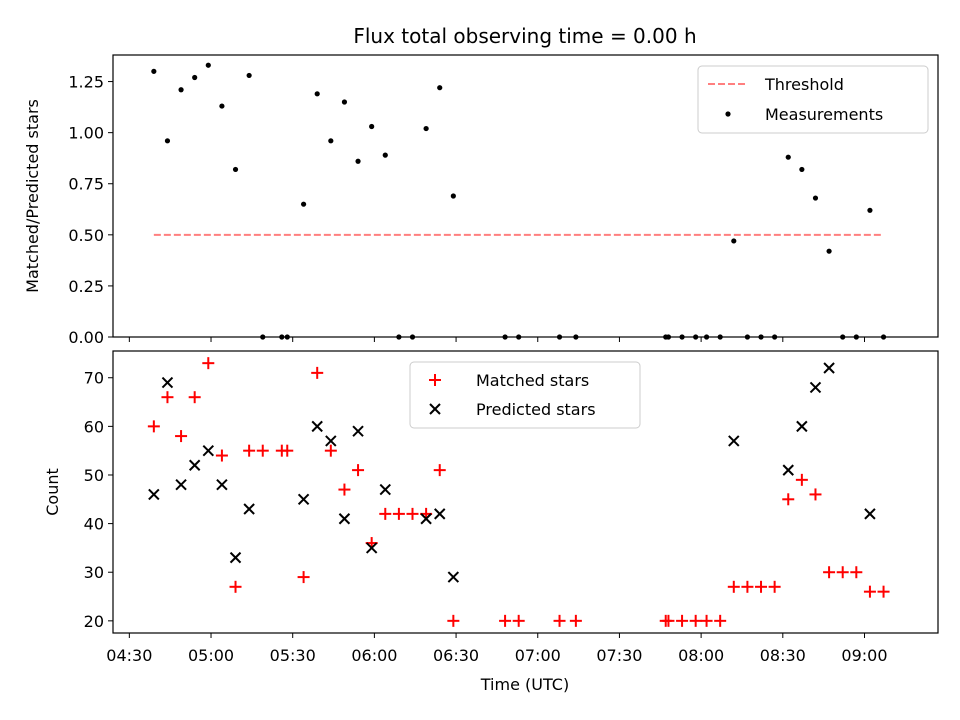  Describe the element at coordinates (52, 492) in the screenshot. I see `bottom-y-axis-label: Count` at that location.